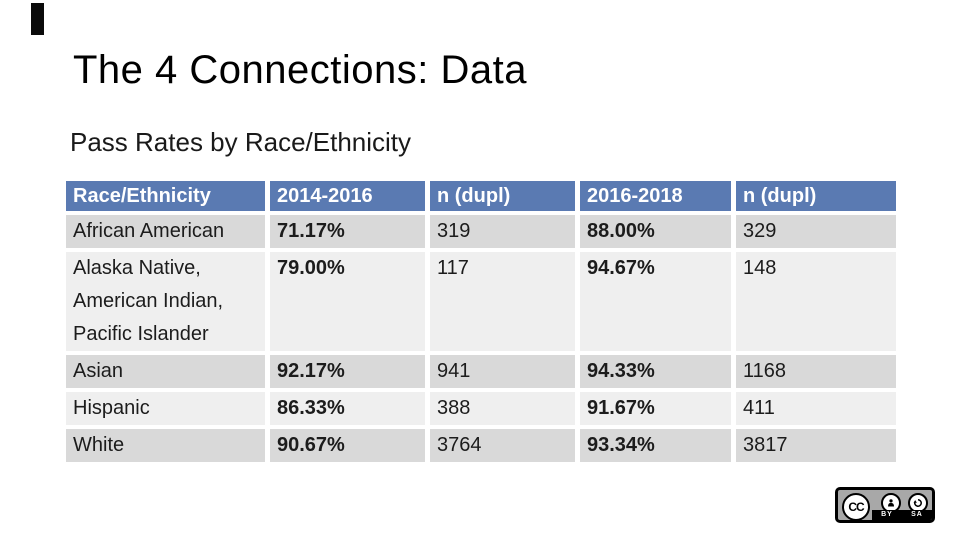 The image size is (960, 540). I want to click on slide-subtitle: Pass Rates by Race/Ethnicity, so click(241, 142).